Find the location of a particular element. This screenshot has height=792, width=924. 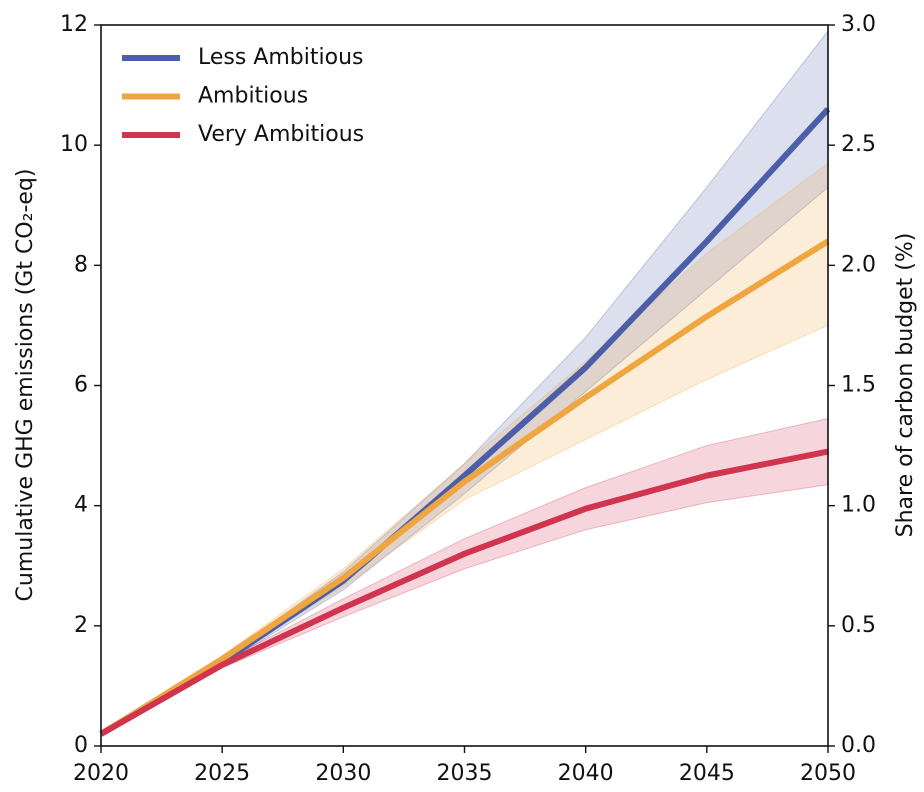

y2-tick-label: 2.0 is located at coordinates (858, 264).